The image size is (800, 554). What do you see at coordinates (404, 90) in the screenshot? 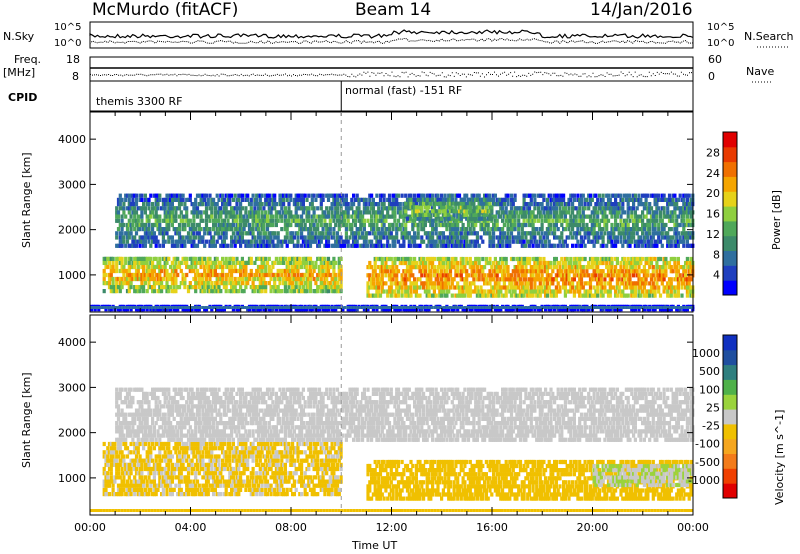
I see `cpid-segment-2: normal (fast) -151 RF` at bounding box center [404, 90].